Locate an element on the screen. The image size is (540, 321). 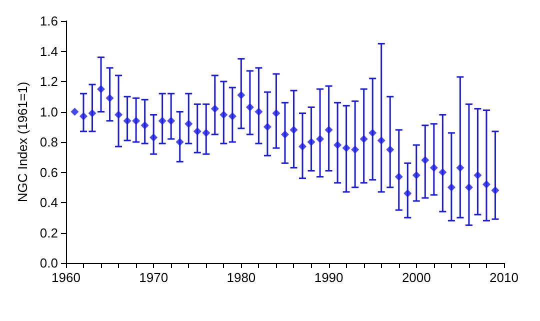
x-tick-label: 1980 is located at coordinates (241, 277).